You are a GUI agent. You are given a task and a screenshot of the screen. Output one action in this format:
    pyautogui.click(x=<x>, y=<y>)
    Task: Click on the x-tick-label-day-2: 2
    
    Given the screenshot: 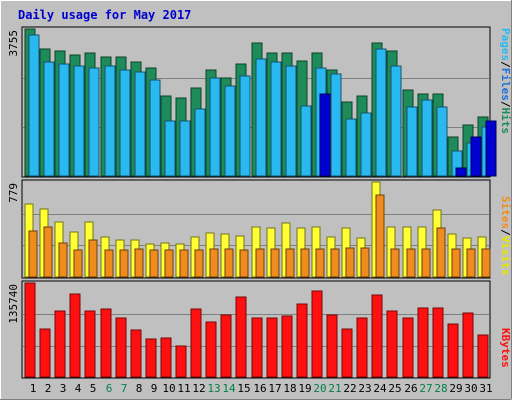 What is the action you would take?
    pyautogui.click(x=48, y=388)
    